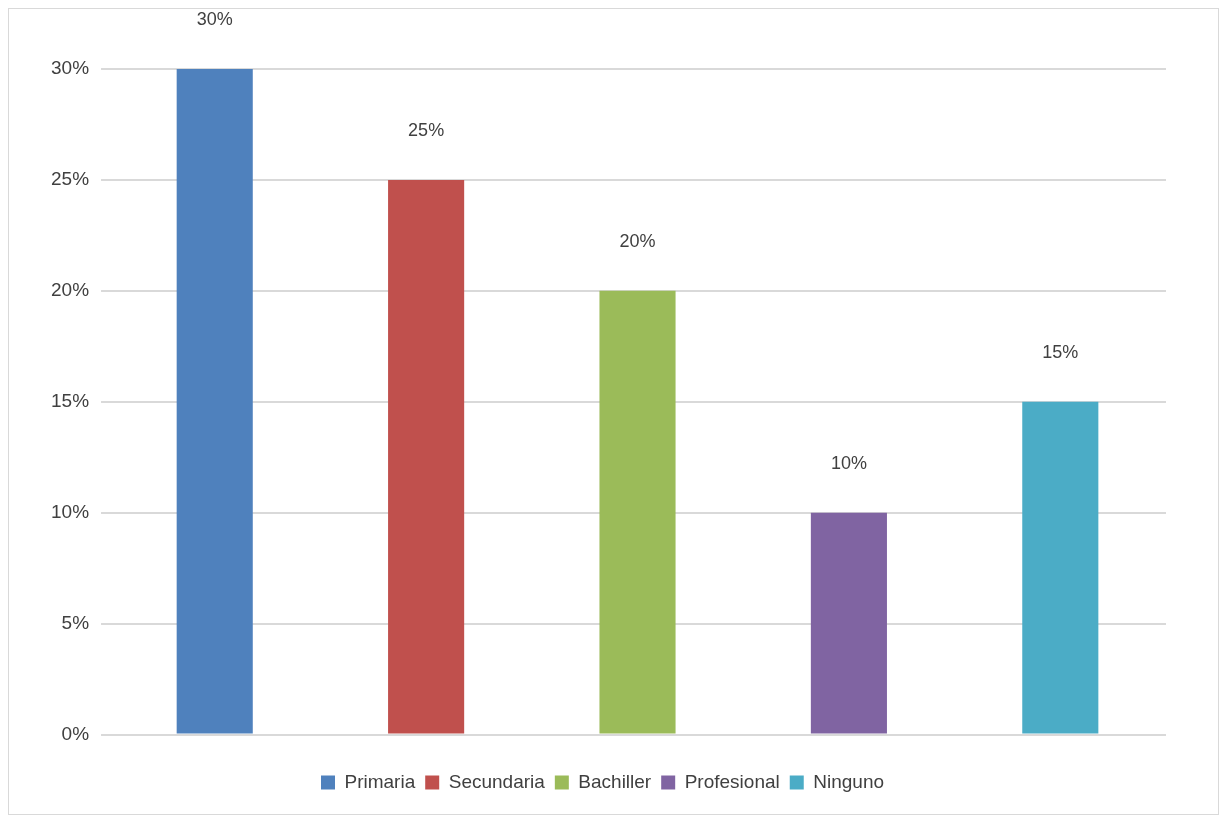  Describe the element at coordinates (1060, 351) in the screenshot. I see `data-label: 15%` at that location.